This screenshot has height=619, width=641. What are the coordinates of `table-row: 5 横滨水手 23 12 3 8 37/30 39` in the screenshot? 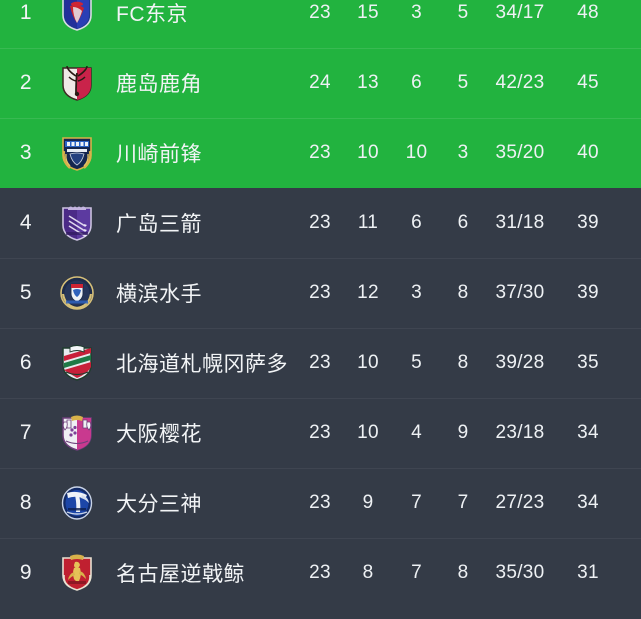 It's located at (320, 293).